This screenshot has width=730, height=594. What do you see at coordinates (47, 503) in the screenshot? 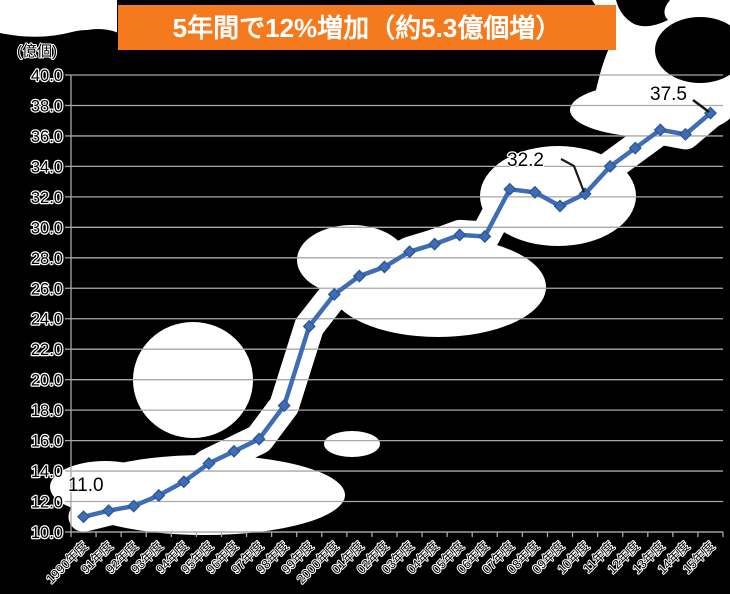
I see `y-axis-tick-label: 12.0` at bounding box center [47, 503].